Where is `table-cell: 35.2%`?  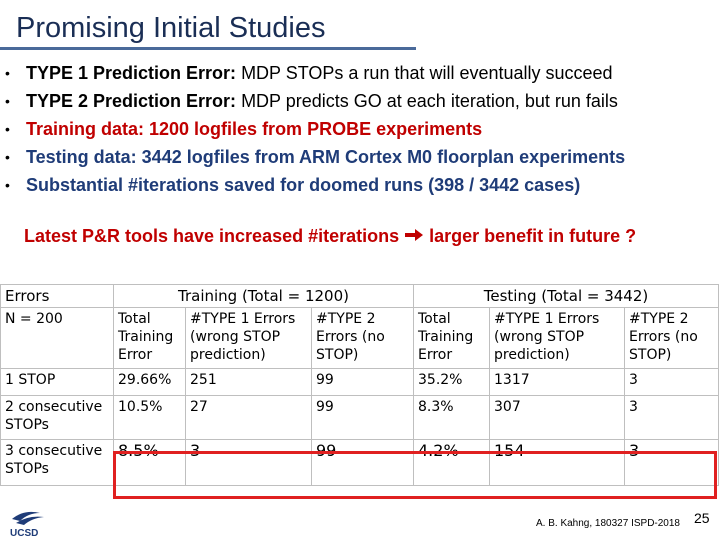
table-cell: 35.2% is located at coordinates (451, 382).